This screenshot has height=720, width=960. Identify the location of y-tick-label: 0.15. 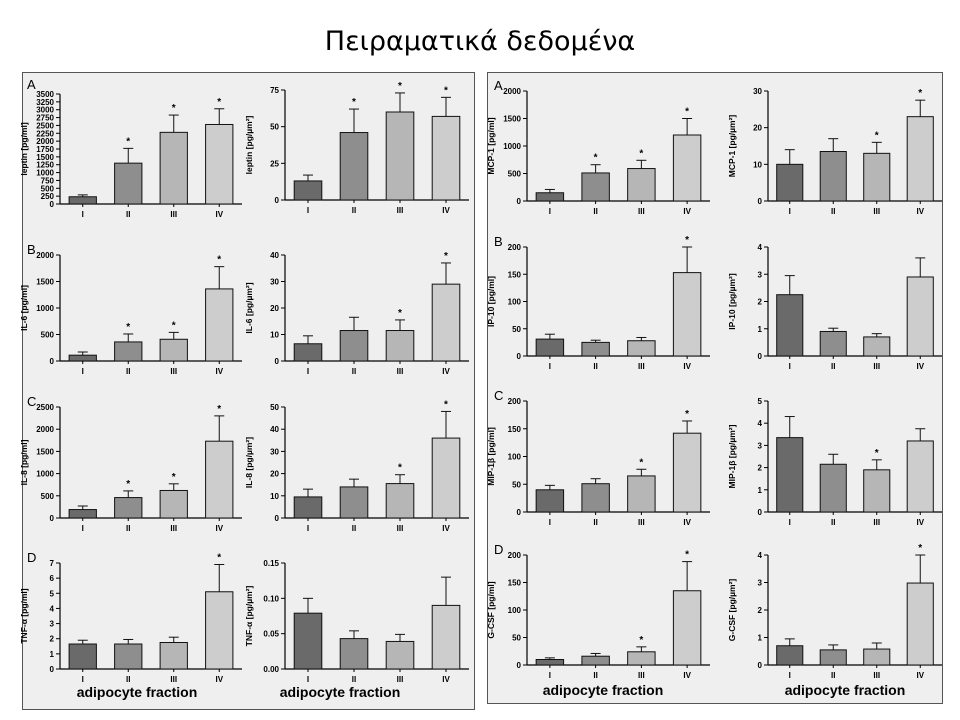
(271, 563).